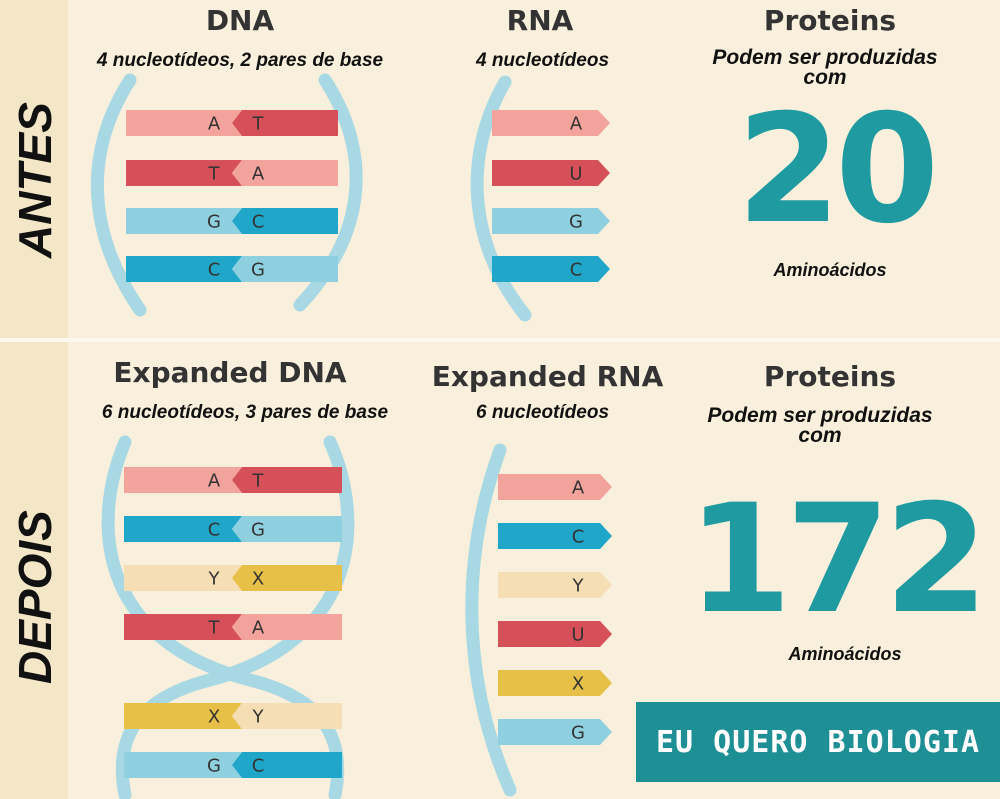 This screenshot has width=1000, height=799. I want to click on dna-title: DNA, so click(240, 20).